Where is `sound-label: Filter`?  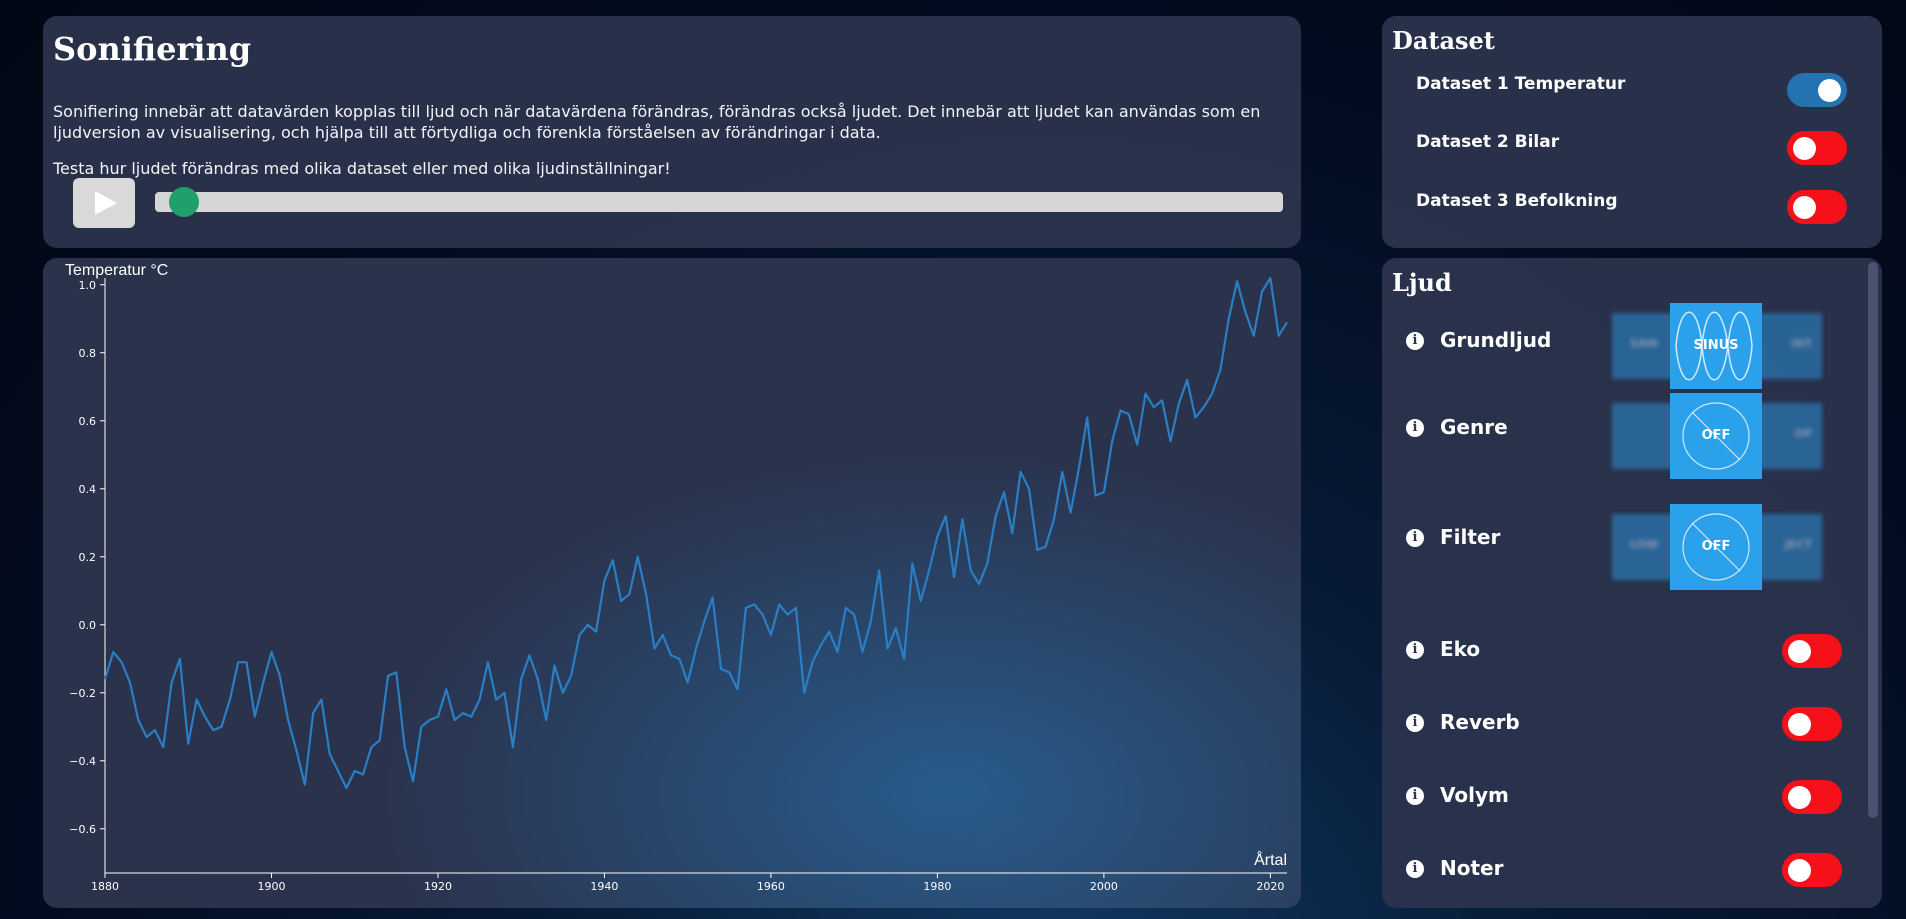 sound-label: Filter is located at coordinates (1470, 537).